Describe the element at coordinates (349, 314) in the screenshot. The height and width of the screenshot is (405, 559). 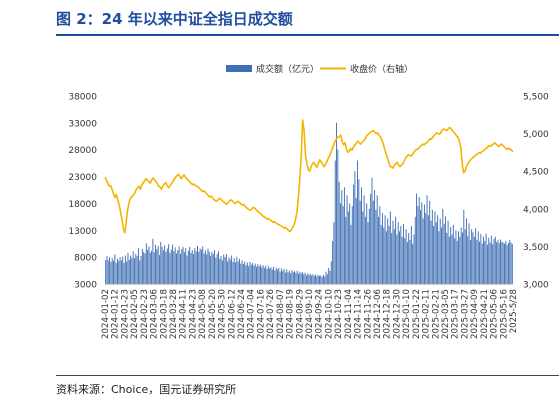
I see `x-tick-label: 2024-11-04` at that location.